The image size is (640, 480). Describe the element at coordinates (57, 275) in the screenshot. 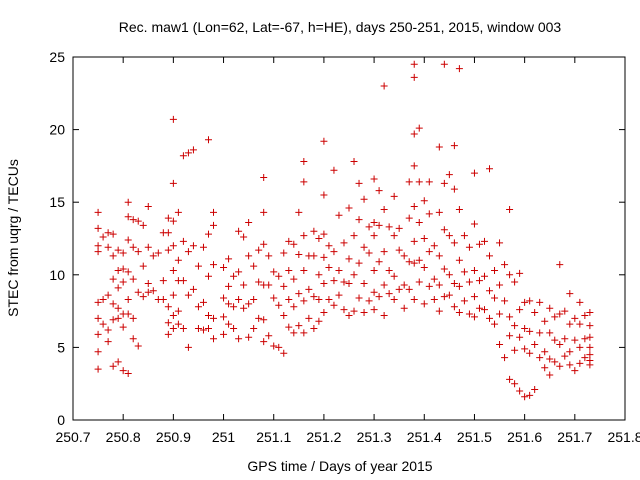

I see `y-tick-label: 10` at that location.